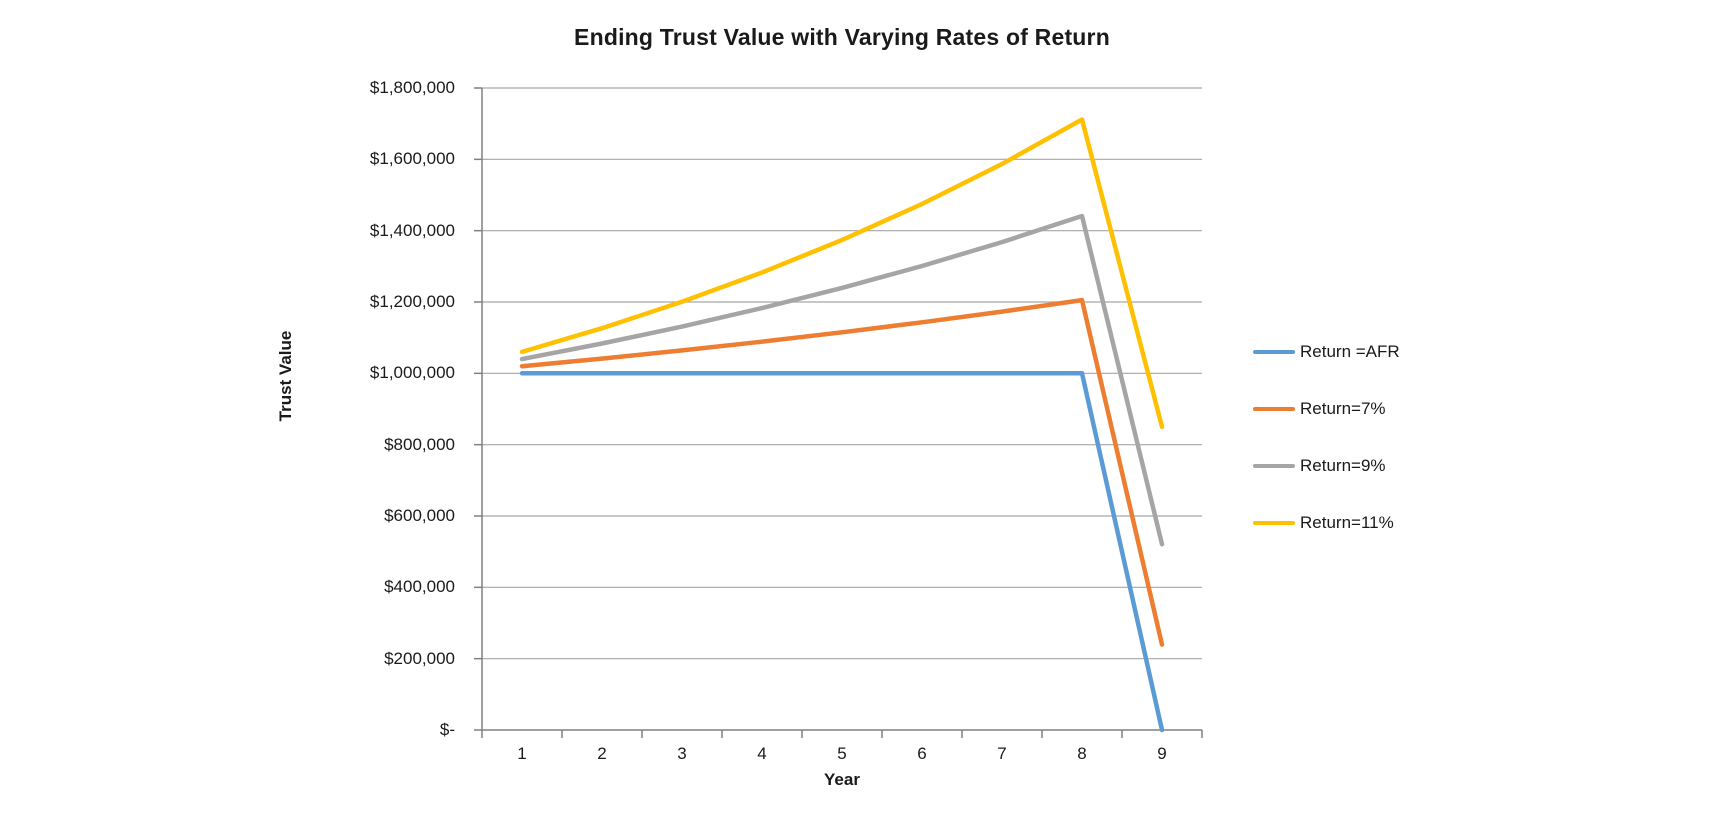 This screenshot has width=1727, height=840. Describe the element at coordinates (1350, 351) in the screenshot. I see `legend-label: Return =AFR` at that location.